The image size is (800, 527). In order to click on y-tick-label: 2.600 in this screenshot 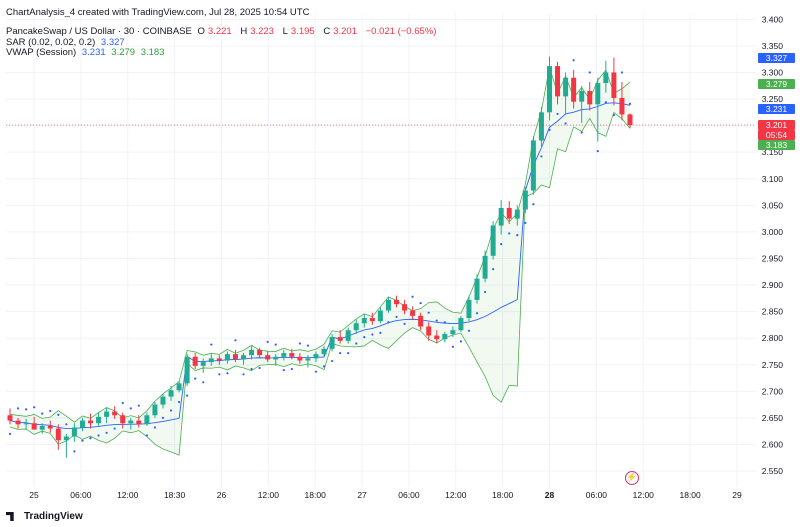, I will do `click(773, 444)`.